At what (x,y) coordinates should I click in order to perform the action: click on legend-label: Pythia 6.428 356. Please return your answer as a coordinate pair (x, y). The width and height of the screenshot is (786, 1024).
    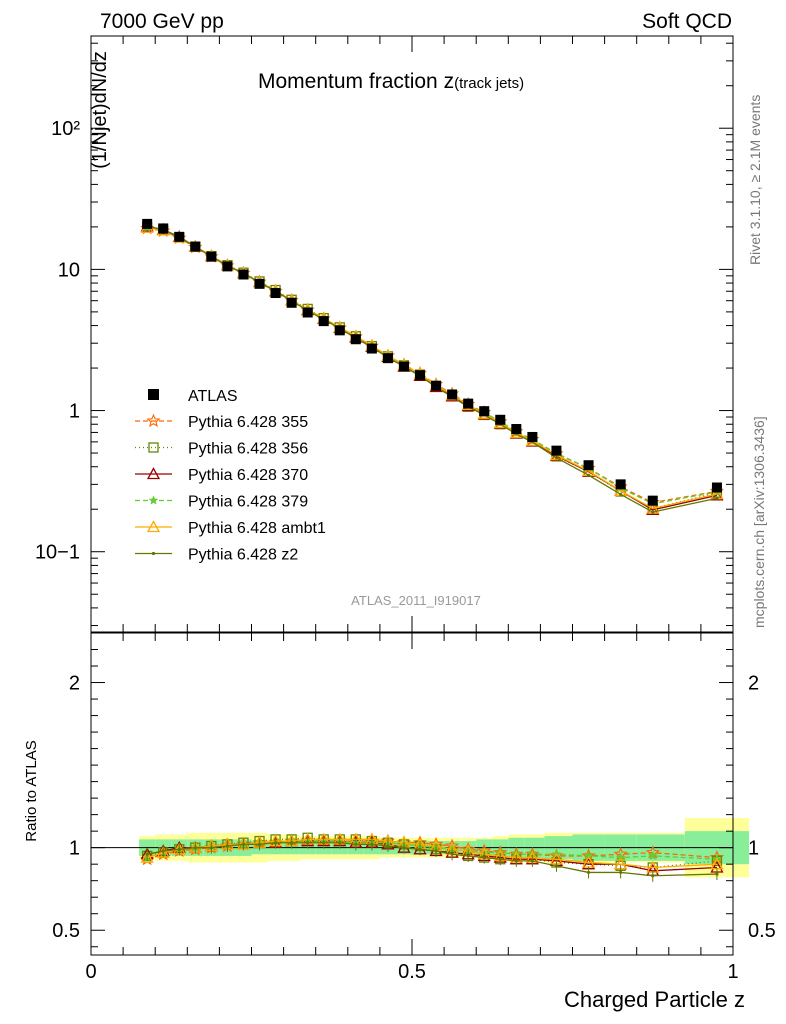
    Looking at the image, I should click on (248, 449).